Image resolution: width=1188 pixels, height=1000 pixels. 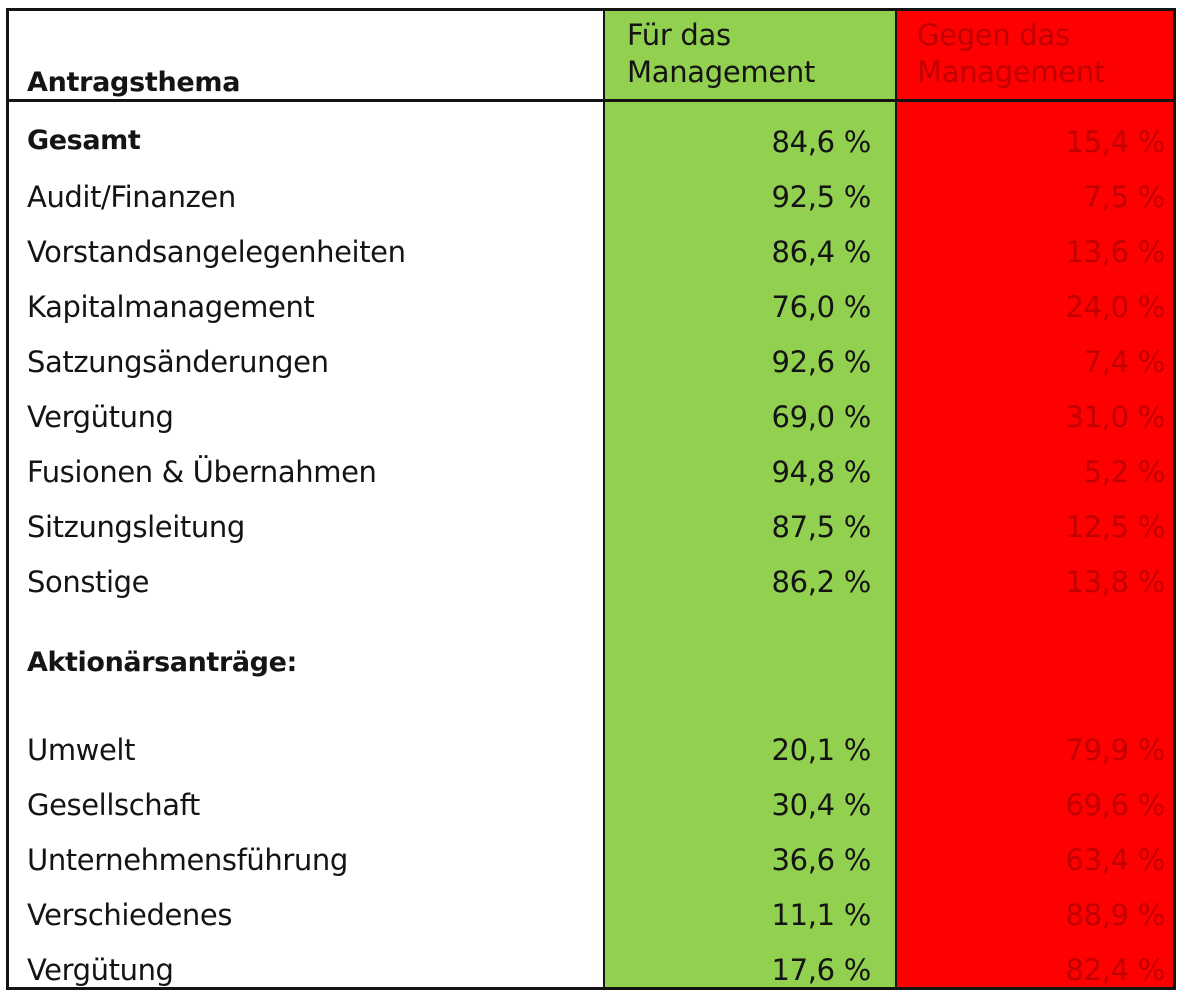 I want to click on for-management-header: Für das Management, so click(x=721, y=54).